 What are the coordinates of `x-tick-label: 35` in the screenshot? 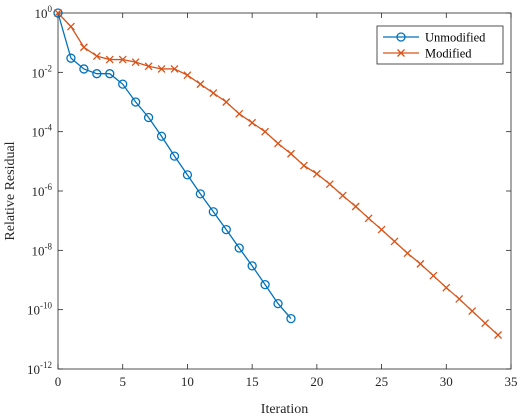 It's located at (511, 381).